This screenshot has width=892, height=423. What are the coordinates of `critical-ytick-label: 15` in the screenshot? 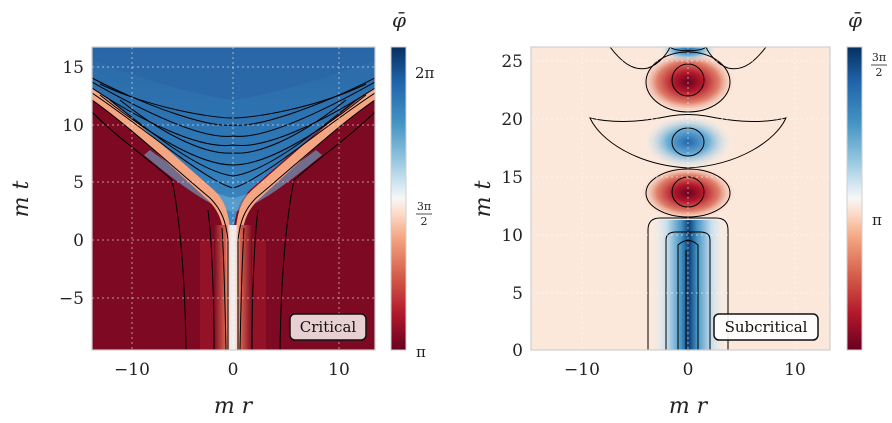 It's located at (73, 68).